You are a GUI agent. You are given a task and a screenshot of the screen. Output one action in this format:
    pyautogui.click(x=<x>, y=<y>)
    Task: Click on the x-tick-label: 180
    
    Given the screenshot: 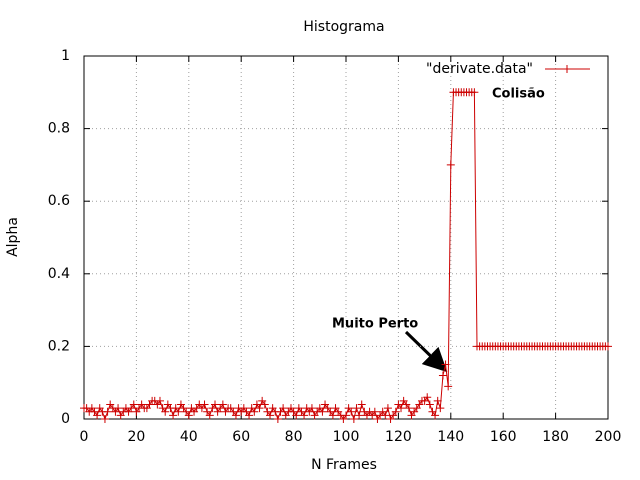 What is the action you would take?
    pyautogui.click(x=555, y=437)
    